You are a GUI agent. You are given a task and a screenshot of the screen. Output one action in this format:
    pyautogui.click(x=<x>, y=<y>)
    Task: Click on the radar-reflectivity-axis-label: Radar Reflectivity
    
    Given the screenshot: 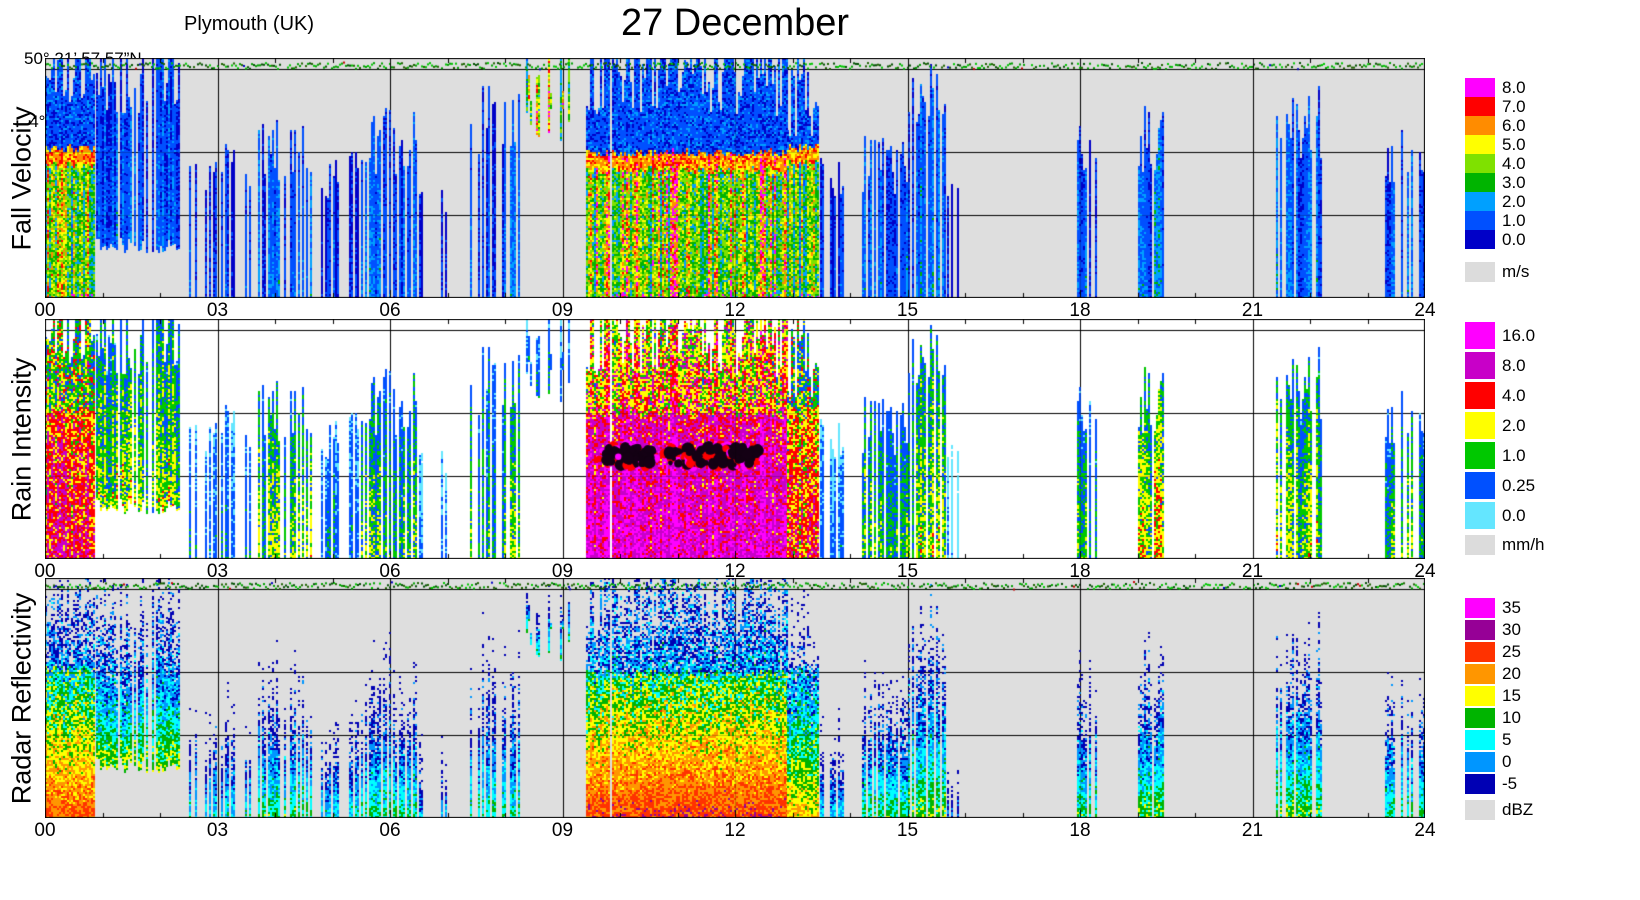 What is the action you would take?
    pyautogui.click(x=22, y=698)
    